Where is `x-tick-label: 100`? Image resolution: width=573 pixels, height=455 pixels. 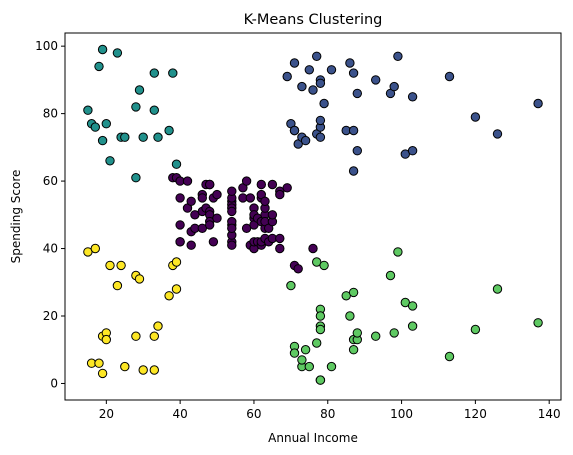
x-tick-label: 100 is located at coordinates (401, 414).